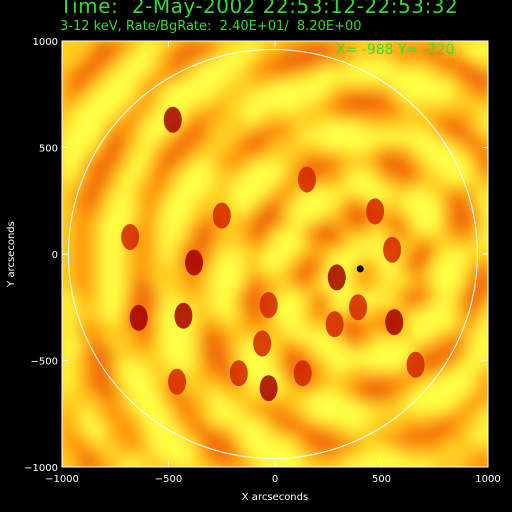 Image resolution: width=512 pixels, height=512 pixels. I want to click on x-tick-label: −1000, so click(62, 479).